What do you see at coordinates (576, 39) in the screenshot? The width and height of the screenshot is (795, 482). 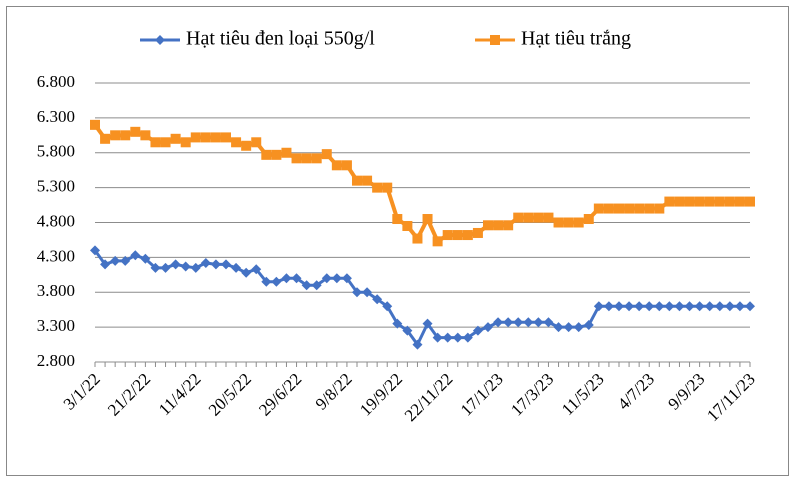 I see `legend-label: Hạt tiêu trắng` at bounding box center [576, 39].